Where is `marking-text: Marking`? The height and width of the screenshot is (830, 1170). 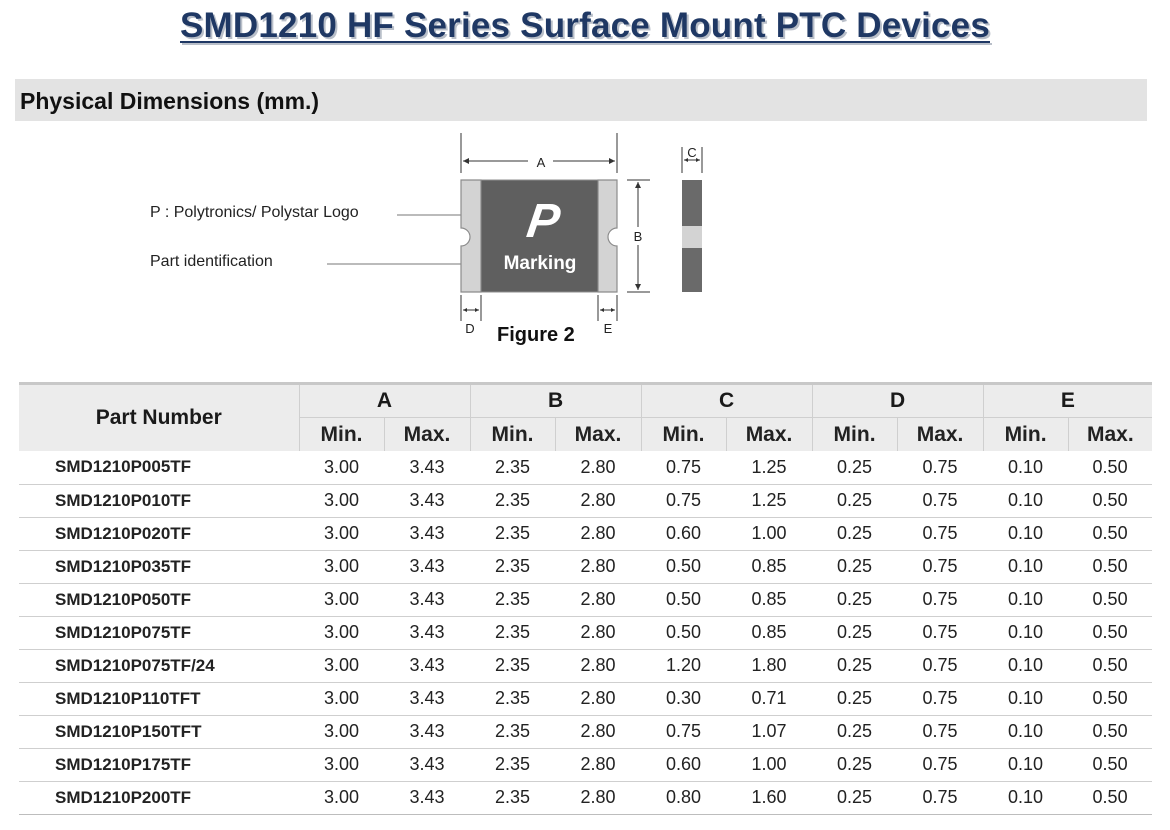
marking-text: Marking is located at coordinates (540, 263).